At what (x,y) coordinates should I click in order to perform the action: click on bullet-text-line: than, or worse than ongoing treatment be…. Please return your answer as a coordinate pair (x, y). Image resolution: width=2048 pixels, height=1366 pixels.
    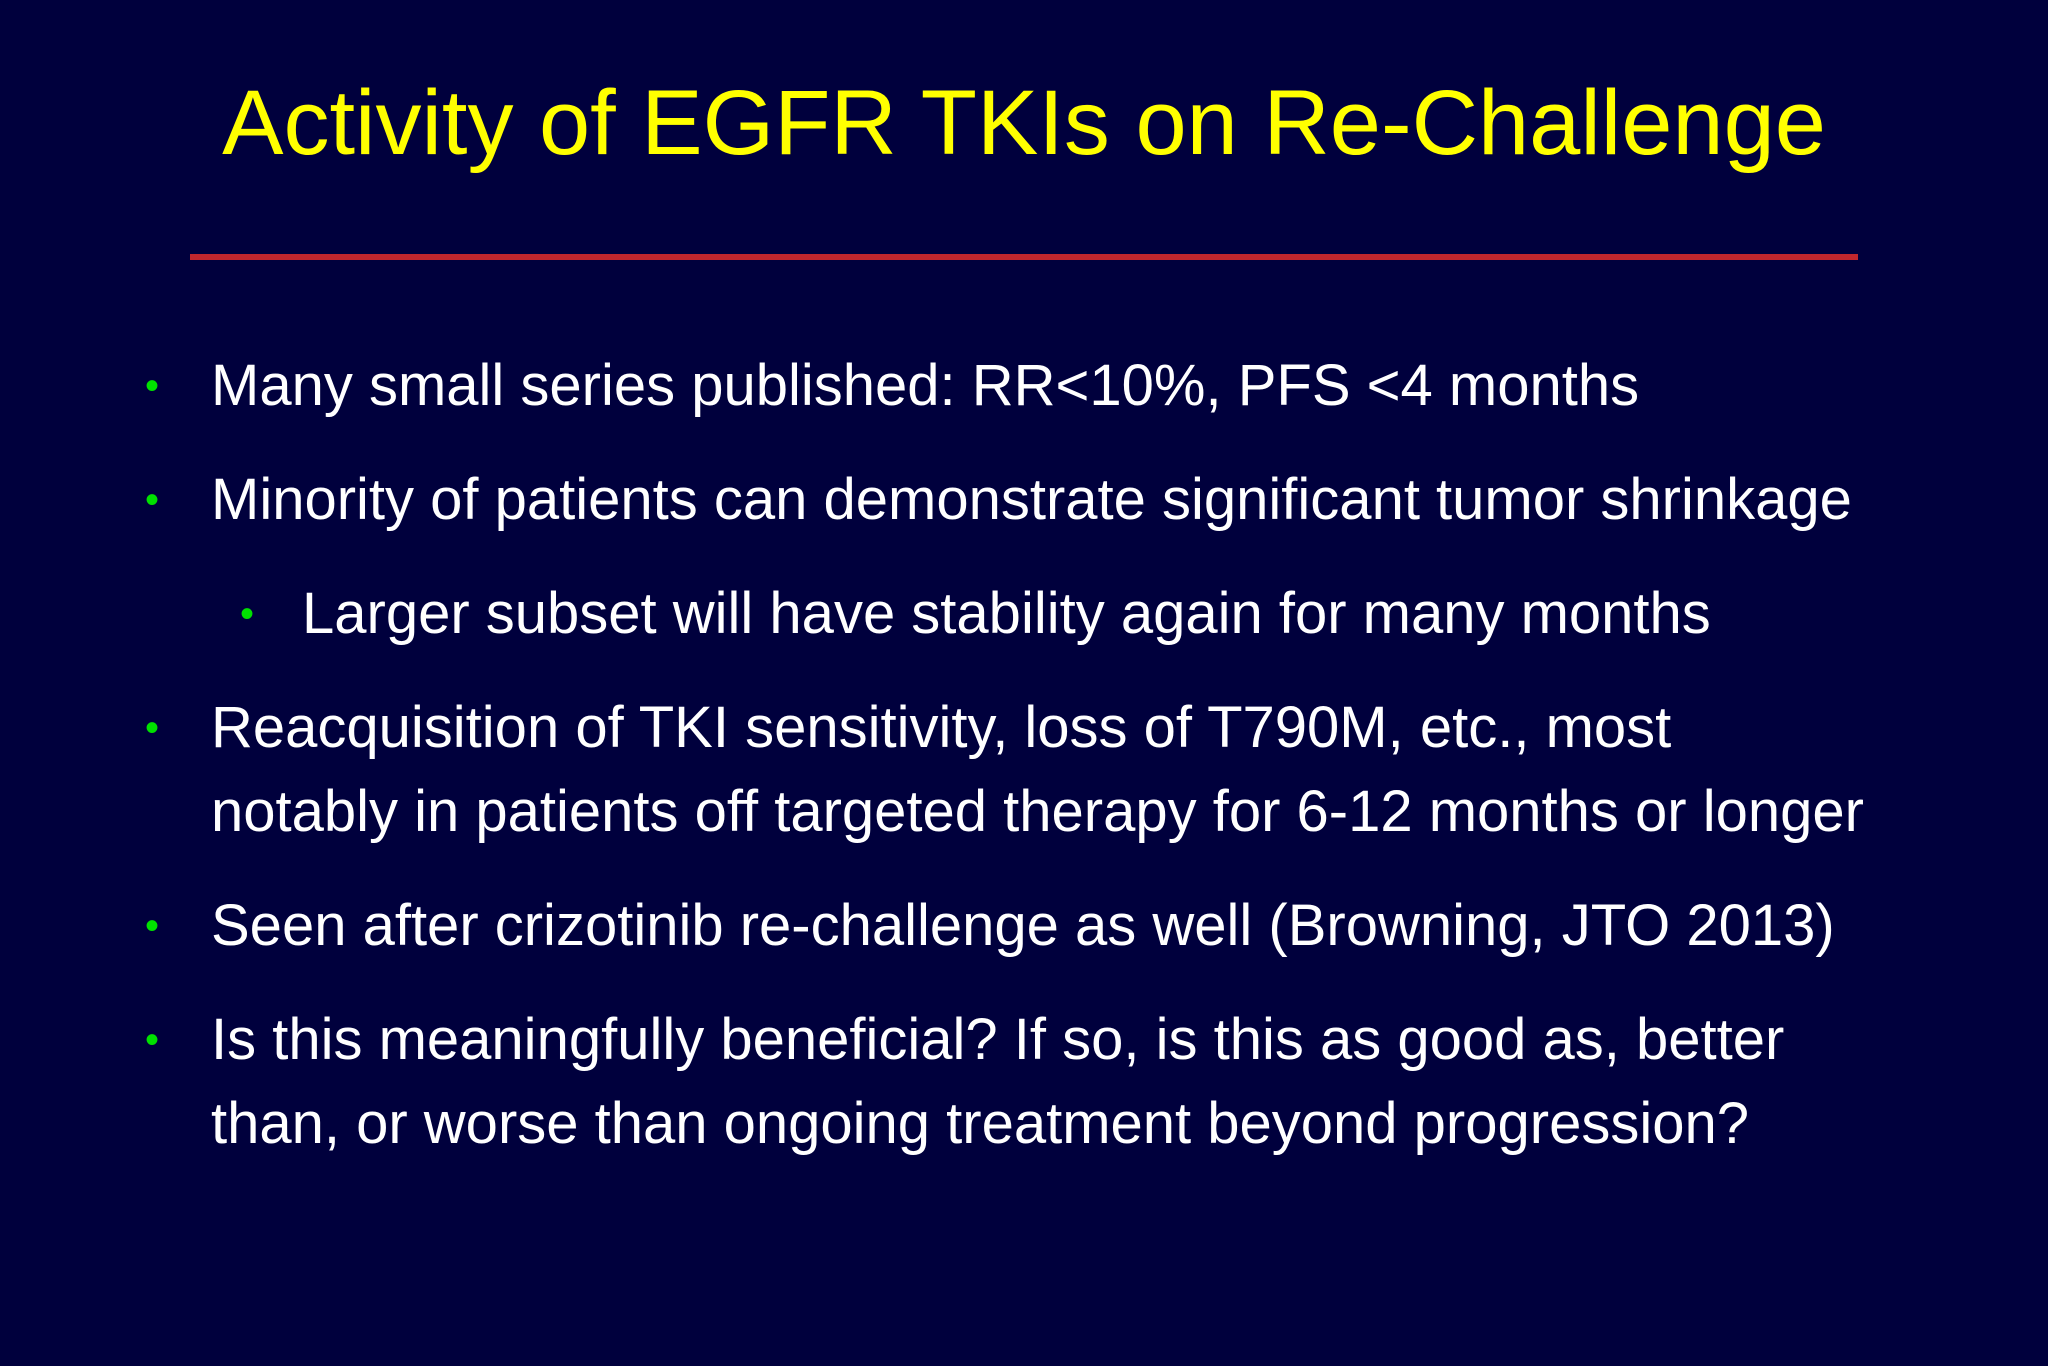
    Looking at the image, I should click on (980, 1123).